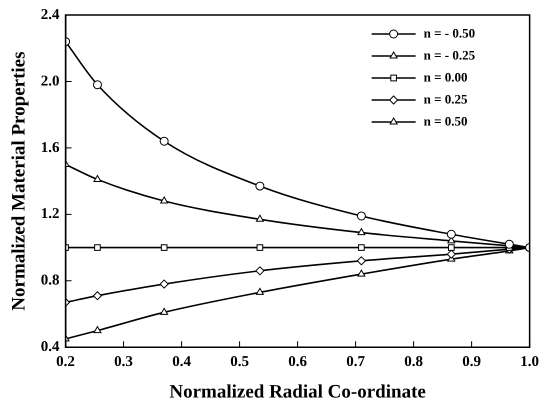 The height and width of the screenshot is (410, 545). Describe the element at coordinates (446, 76) in the screenshot. I see `legend-label: n = 0.00` at that location.